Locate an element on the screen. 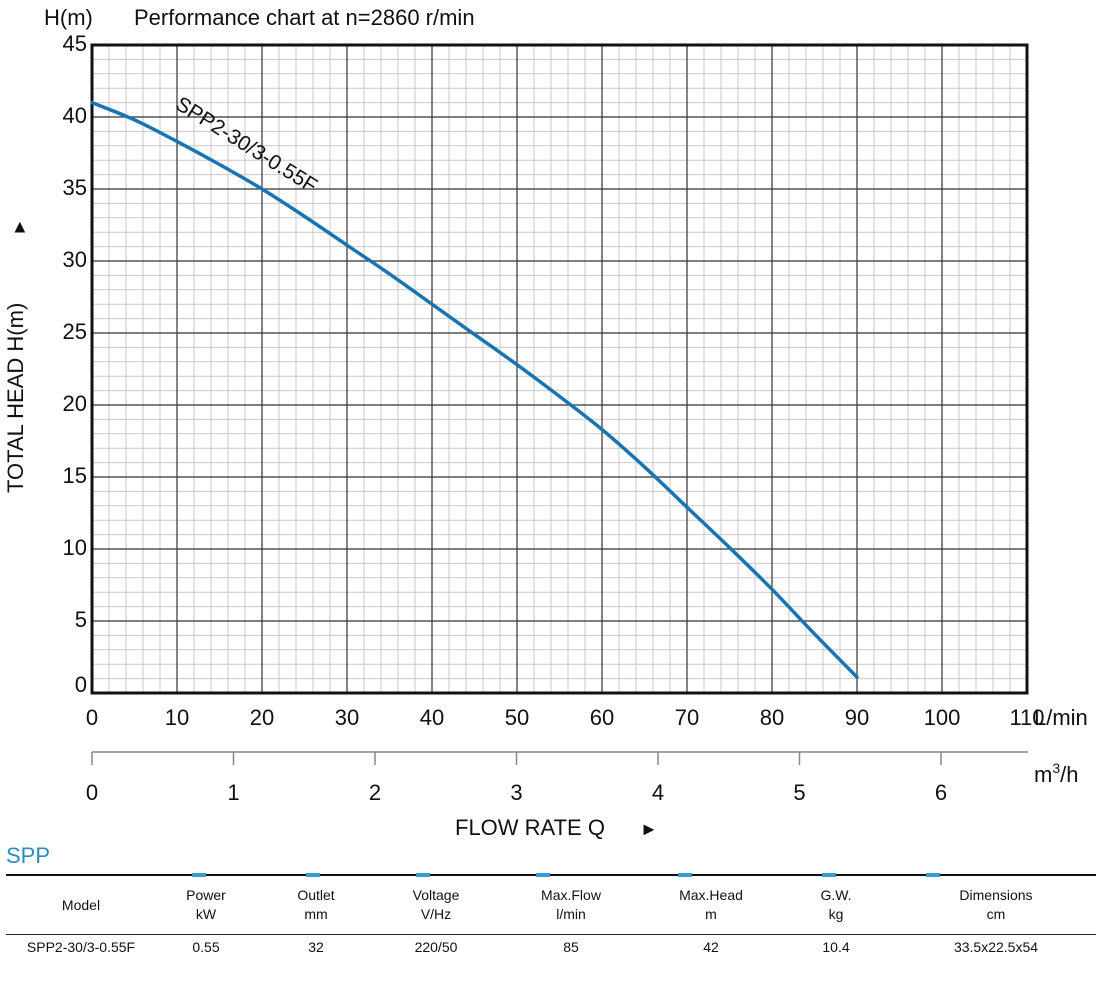  y-axis-arrow: ► is located at coordinates (19, 227).